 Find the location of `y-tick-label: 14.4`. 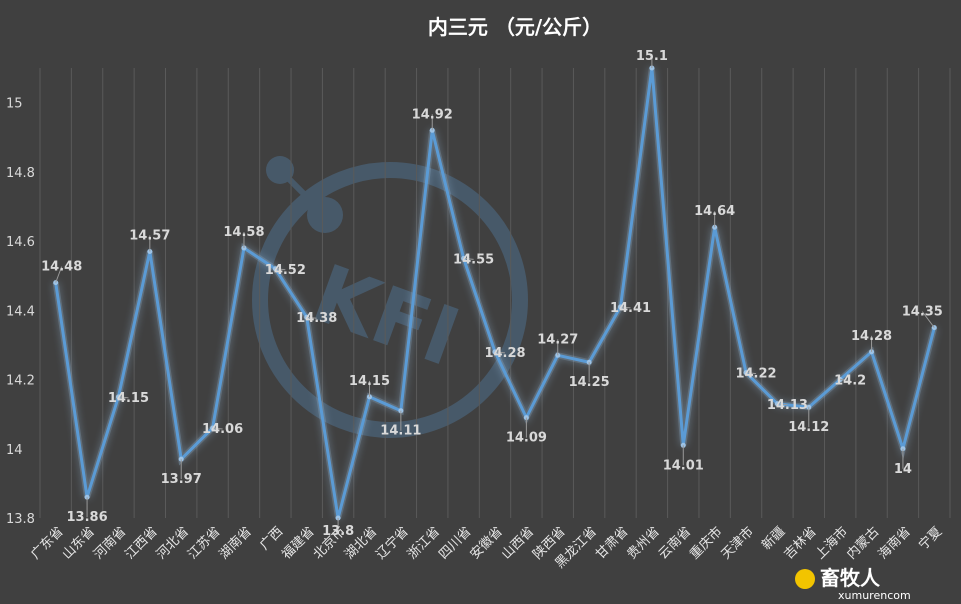

y-tick-label: 14.4 is located at coordinates (20, 311).